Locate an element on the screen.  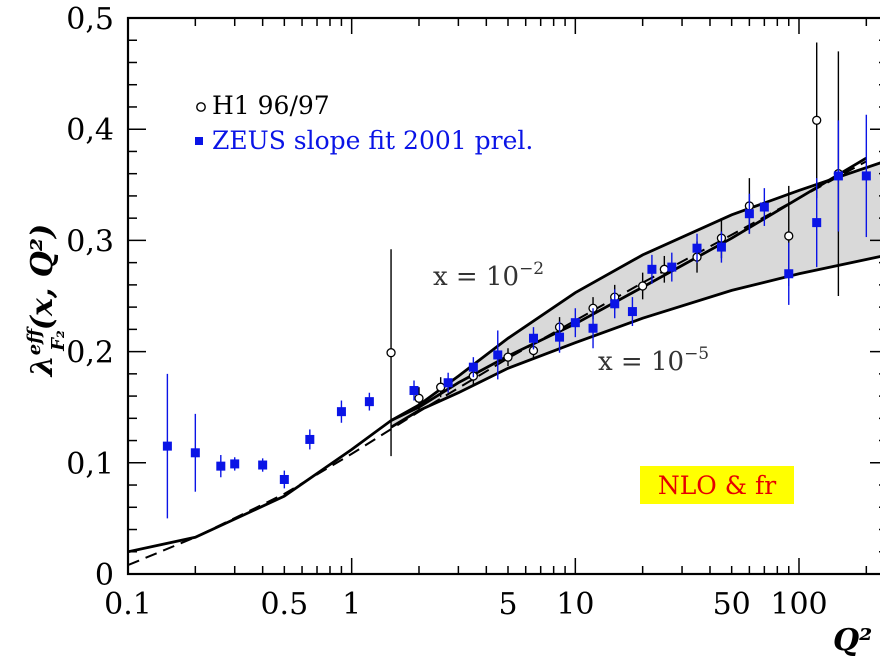
nlo-badge-text: NLO & fr is located at coordinates (717, 485).